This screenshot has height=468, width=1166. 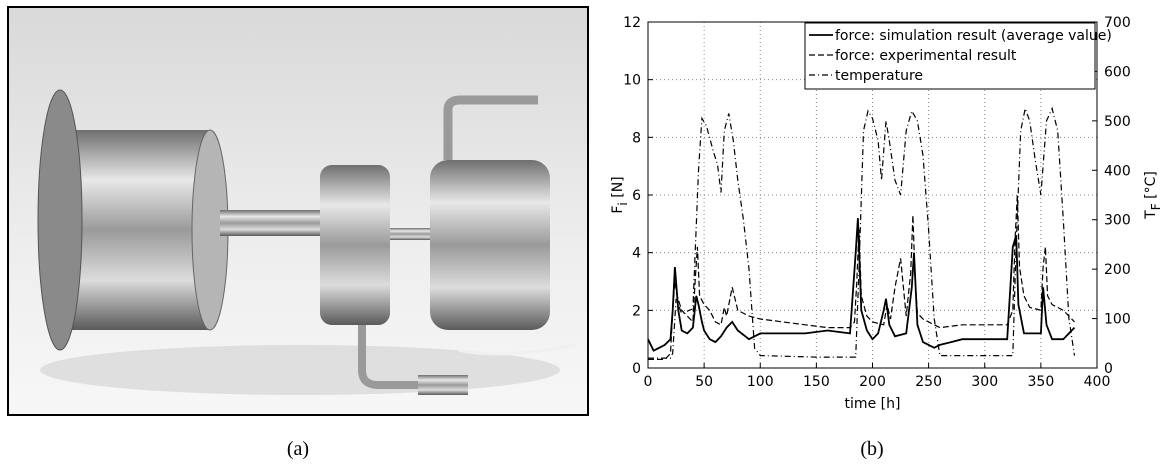 What do you see at coordinates (928, 382) in the screenshot?
I see `x-tick-label: 250` at bounding box center [928, 382].